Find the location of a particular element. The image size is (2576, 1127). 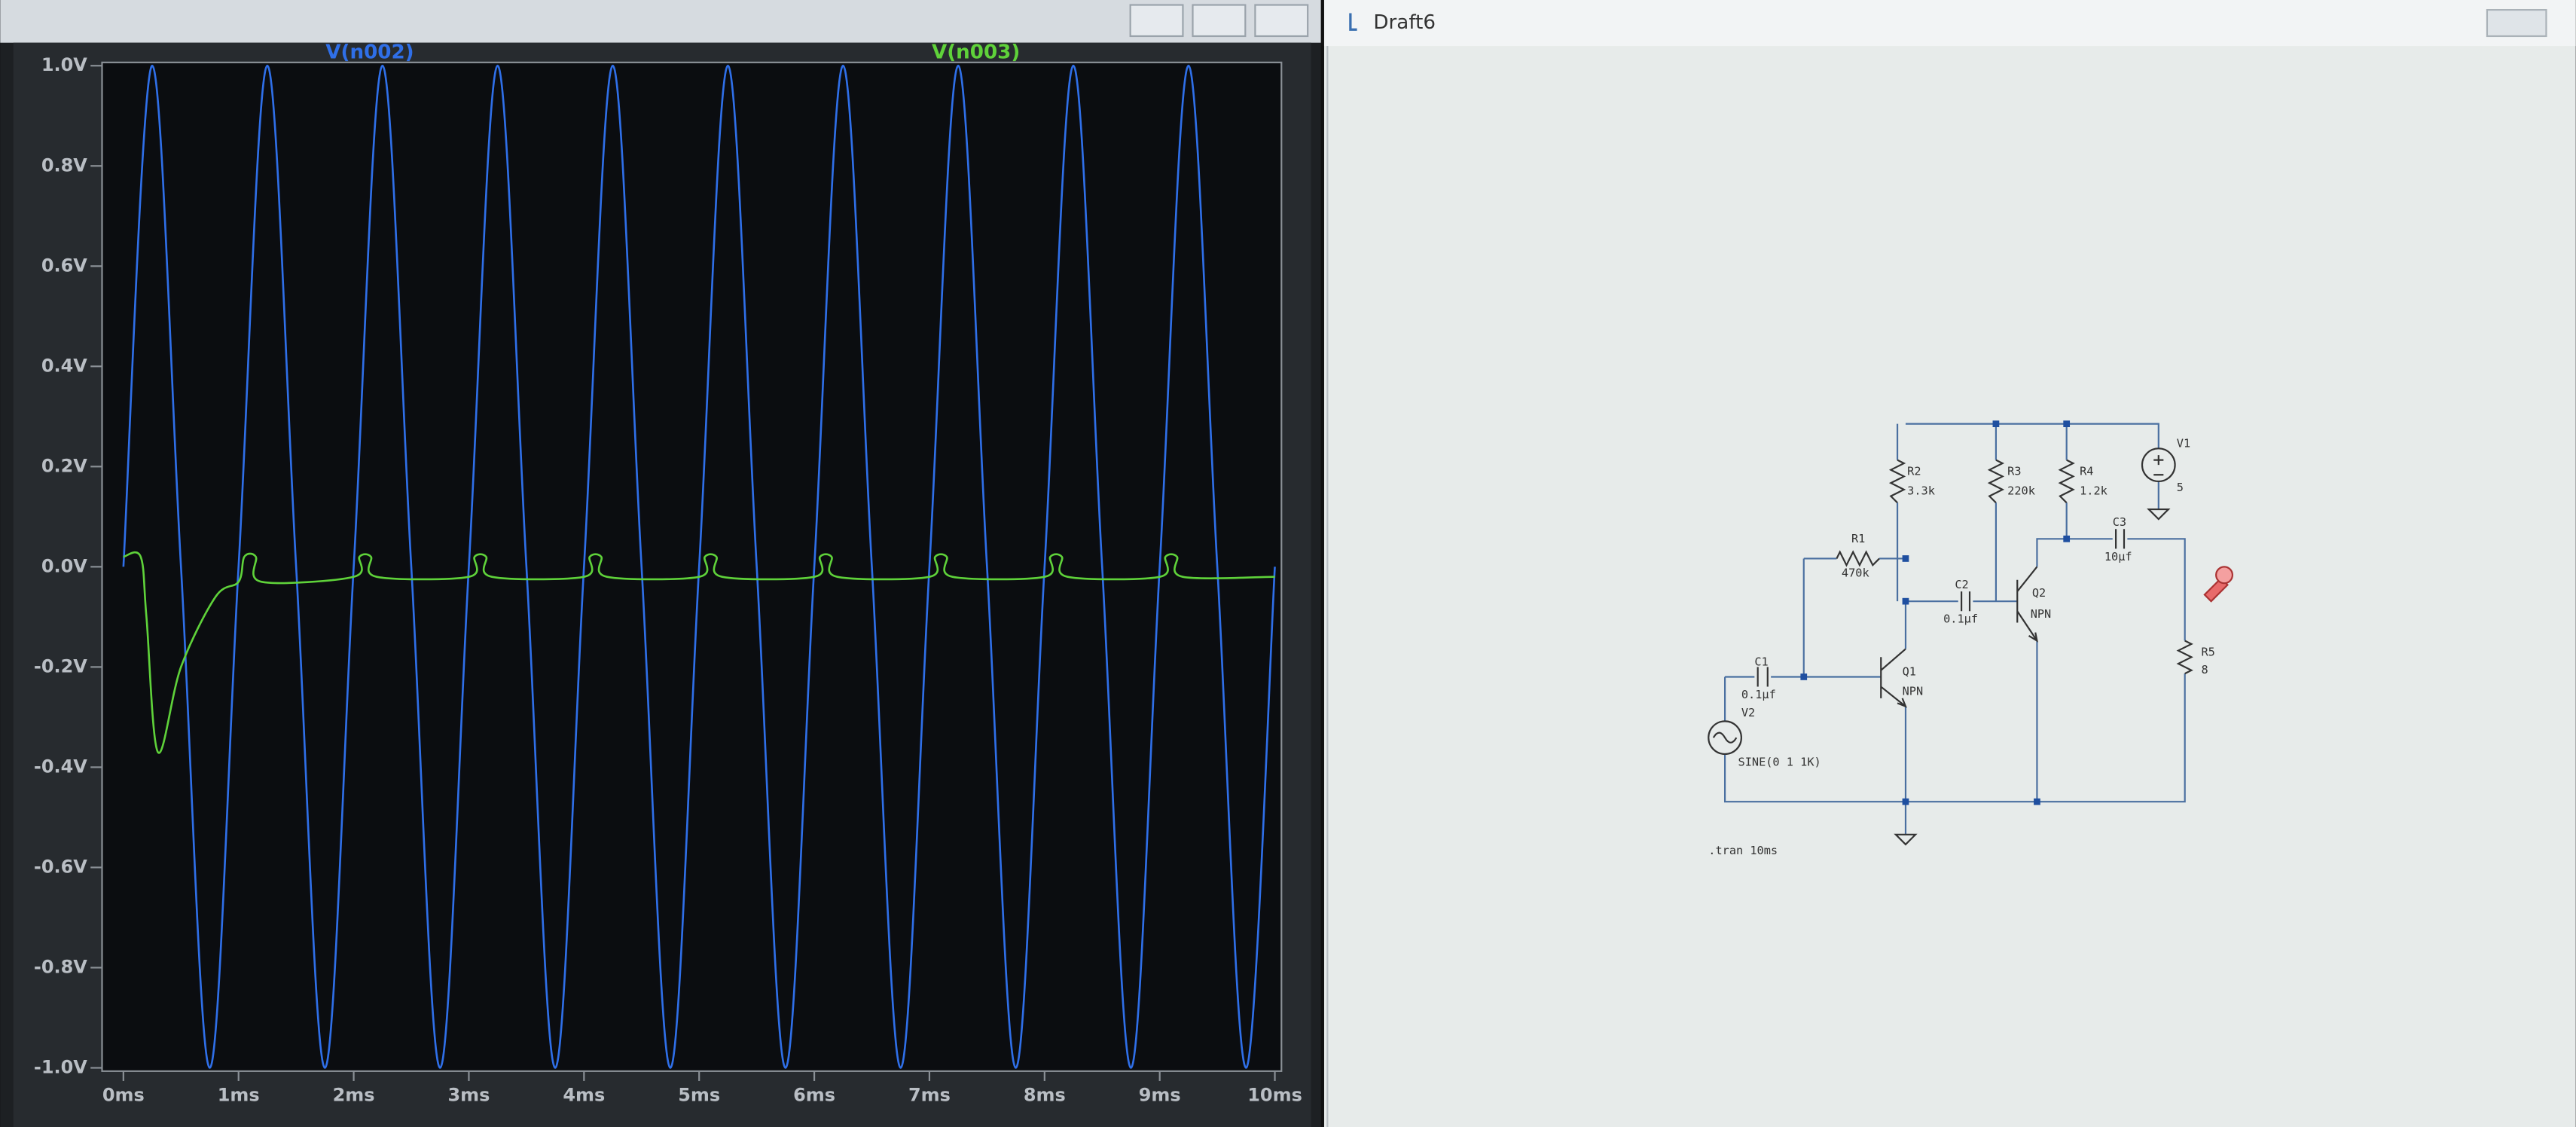

probe-cursor-tip is located at coordinates (2225, 575).